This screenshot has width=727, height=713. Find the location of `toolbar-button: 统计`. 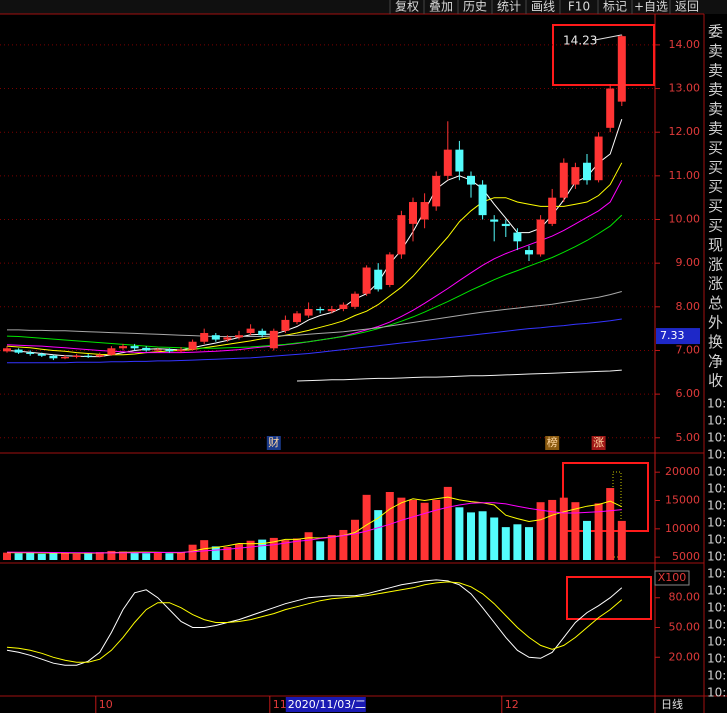

toolbar-button: 统计 is located at coordinates (509, 7).